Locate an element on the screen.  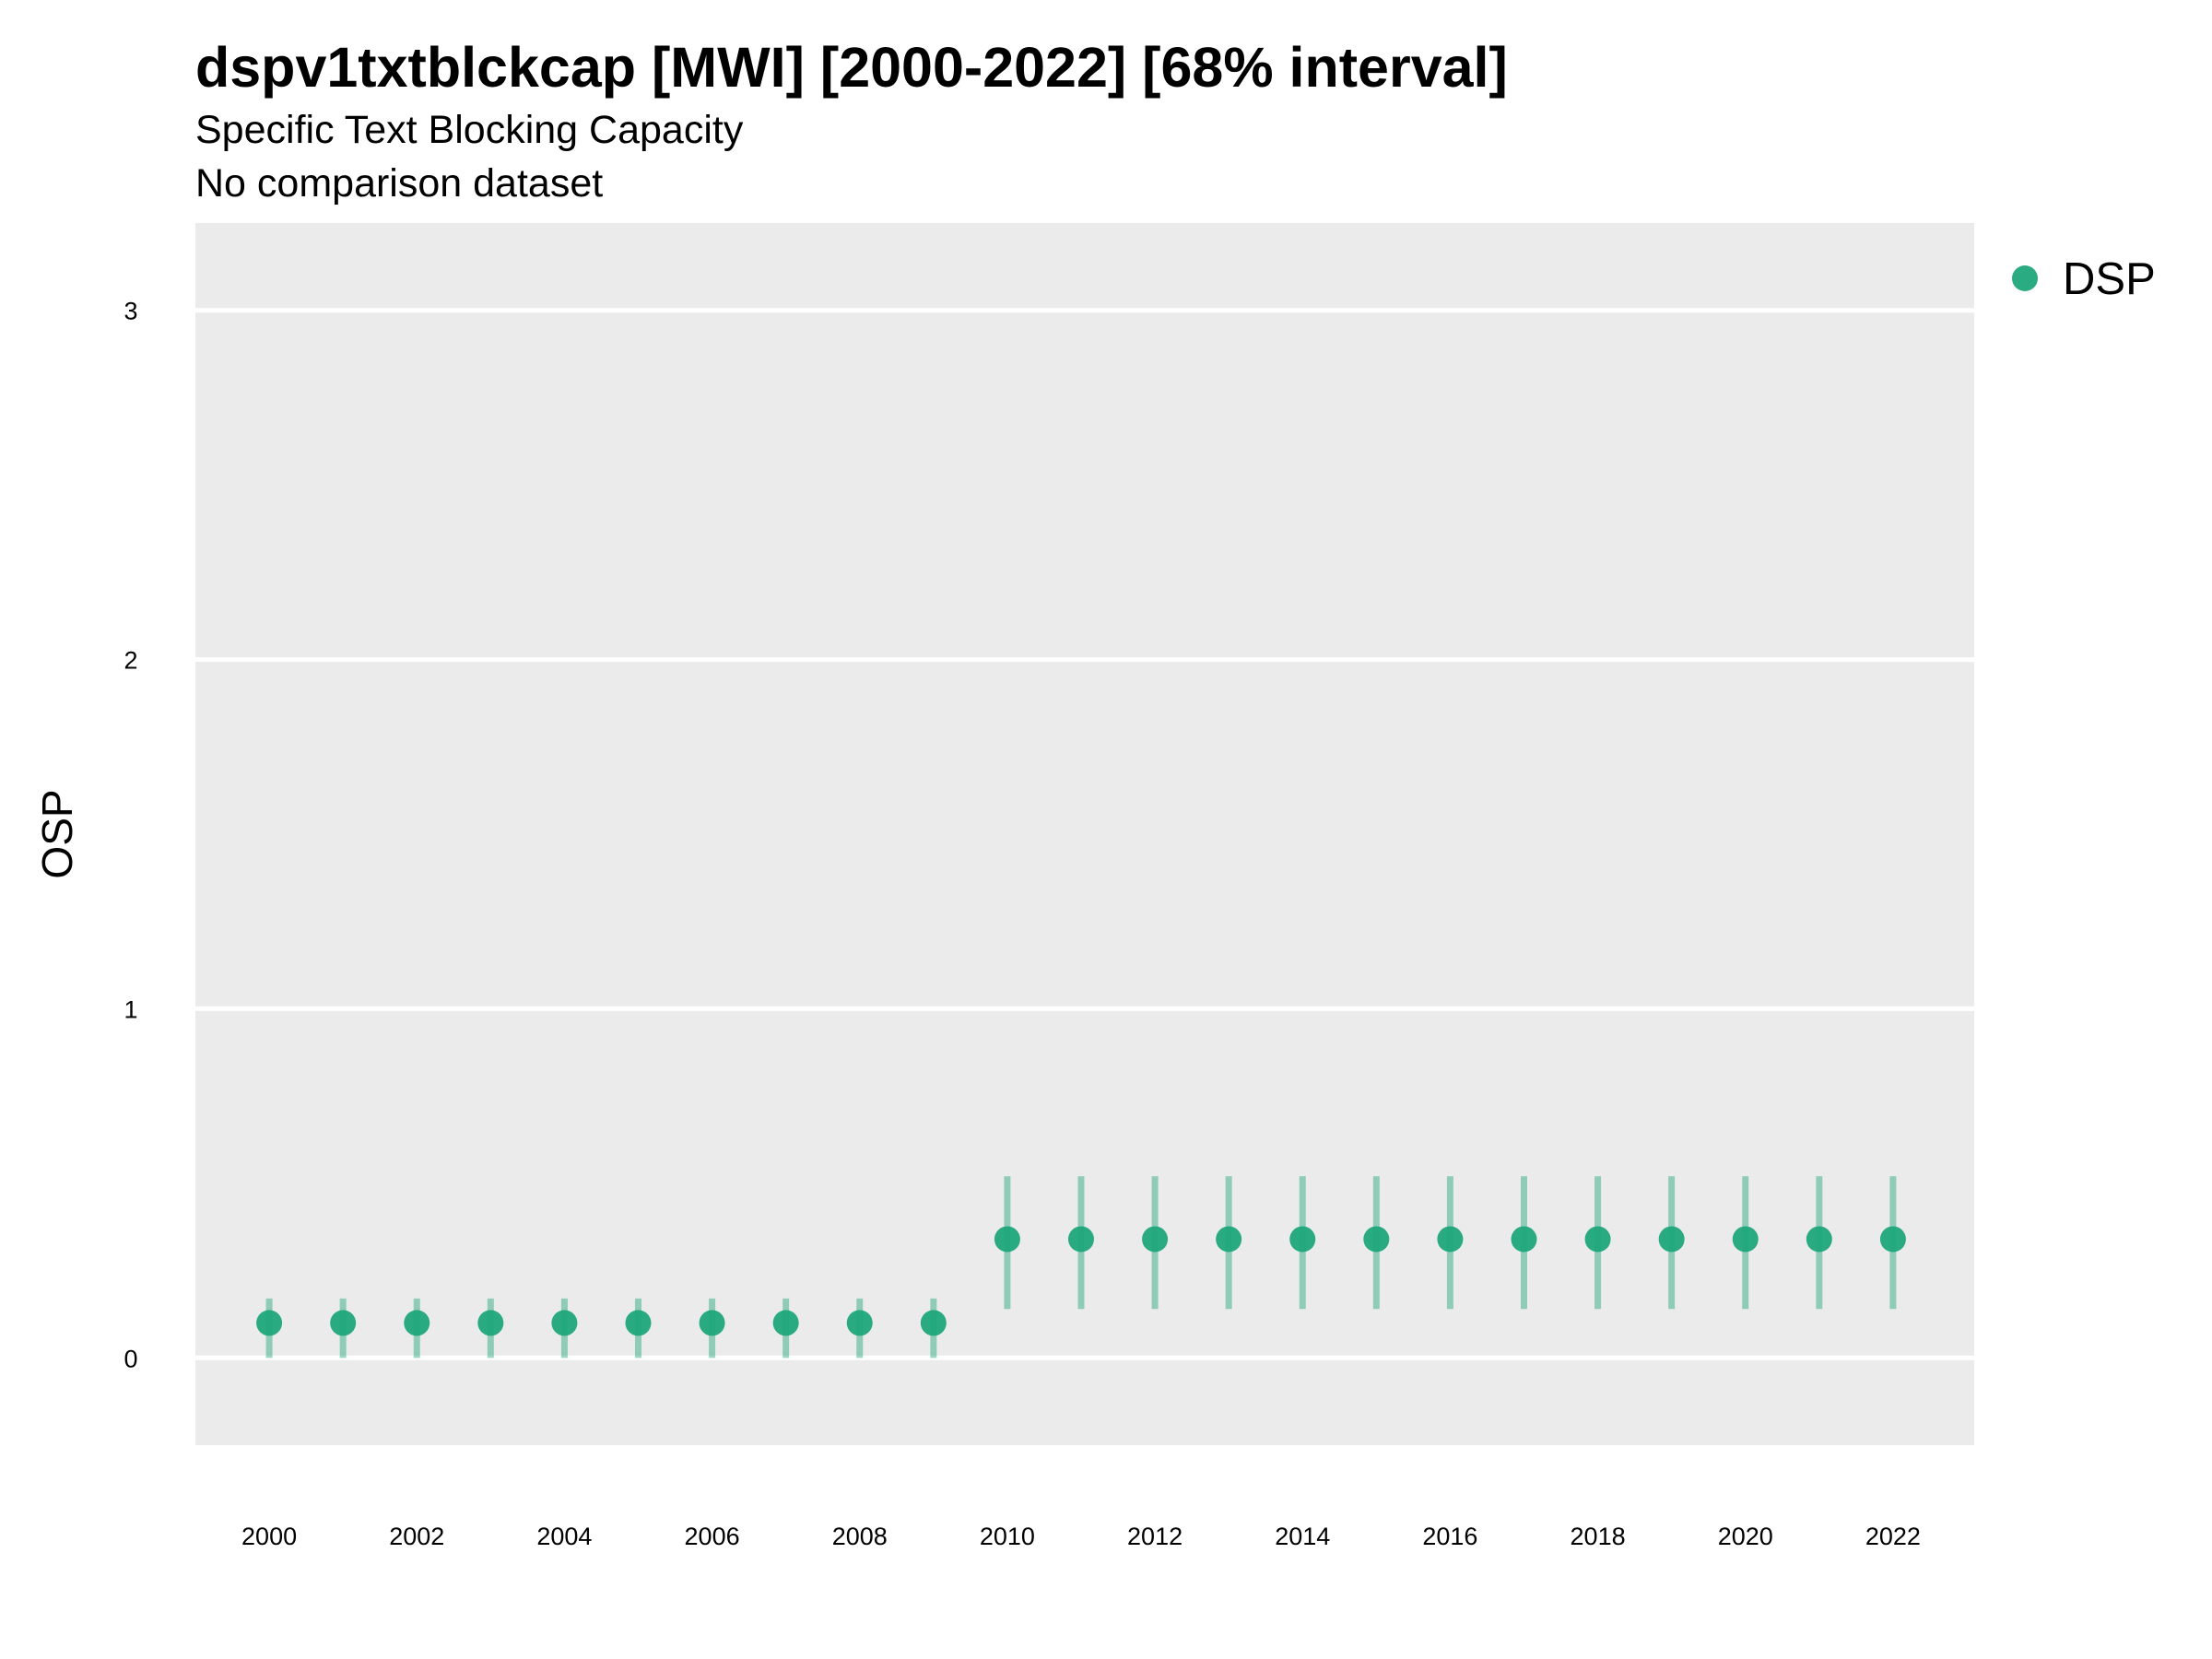
x-tick-label: 2012 is located at coordinates (1154, 1536).